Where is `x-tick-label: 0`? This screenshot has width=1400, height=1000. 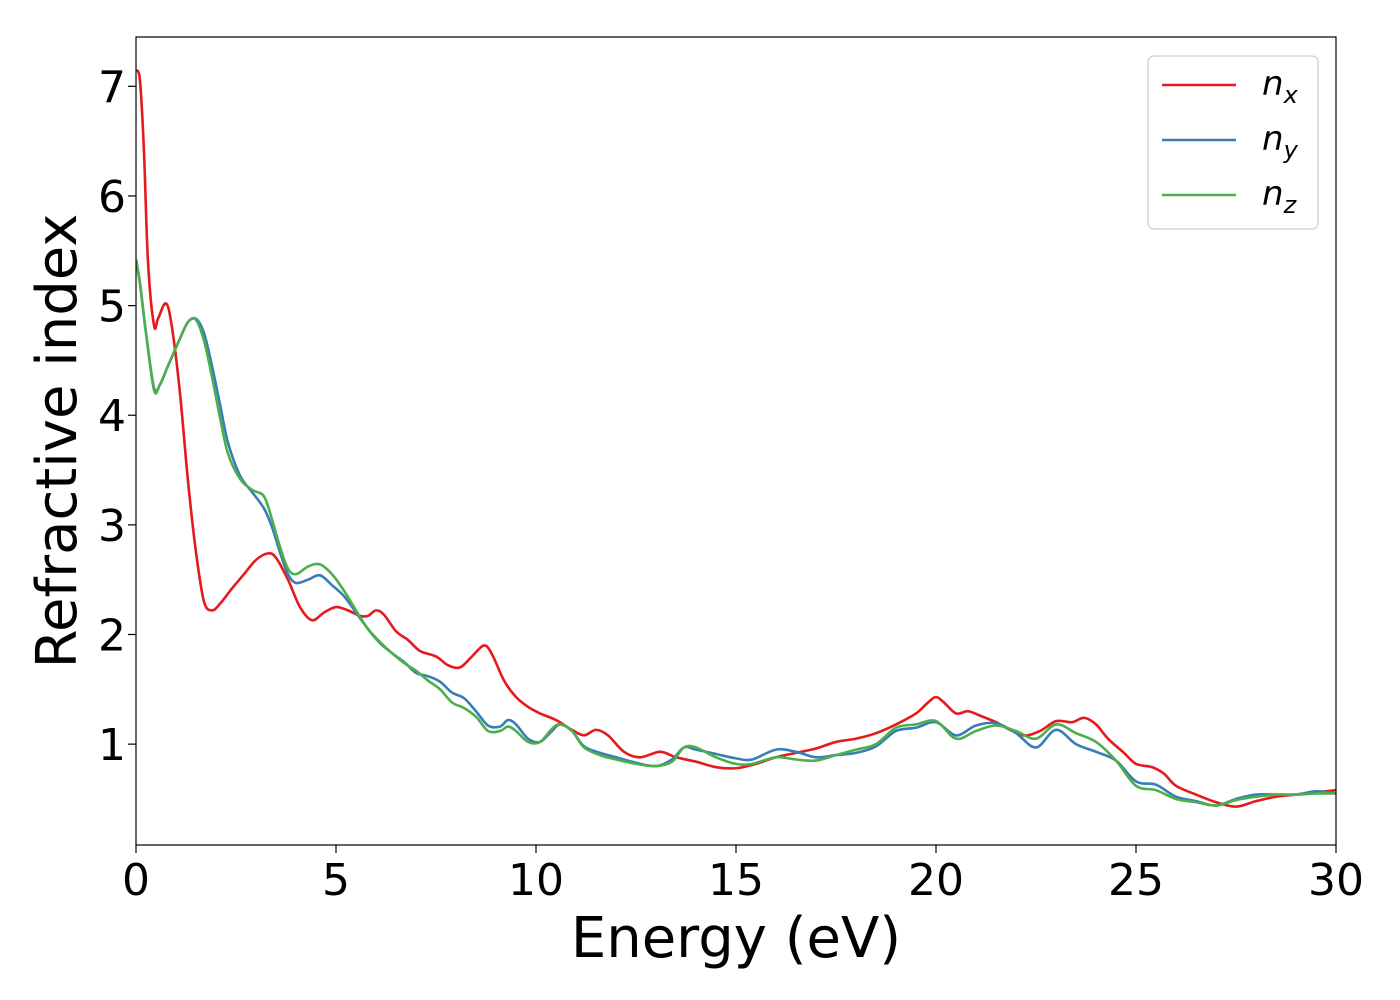 x-tick-label: 0 is located at coordinates (136, 880).